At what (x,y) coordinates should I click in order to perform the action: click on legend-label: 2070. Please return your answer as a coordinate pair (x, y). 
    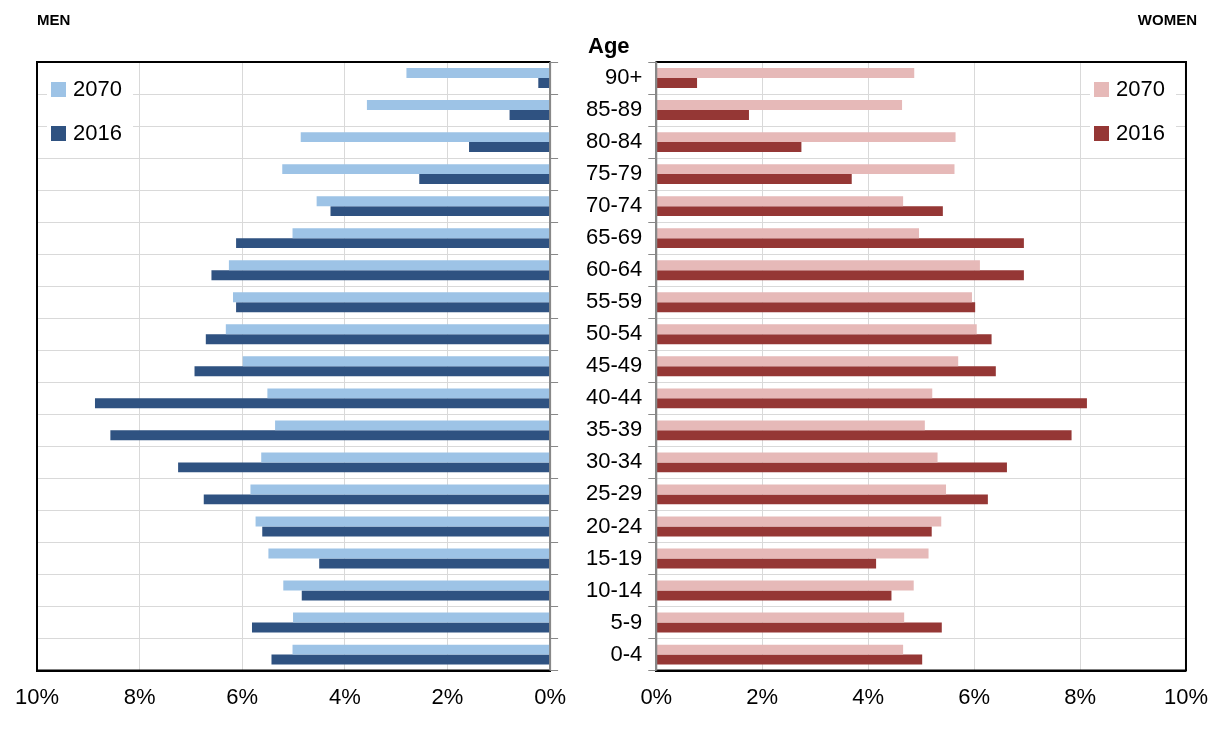
    Looking at the image, I should click on (1140, 89).